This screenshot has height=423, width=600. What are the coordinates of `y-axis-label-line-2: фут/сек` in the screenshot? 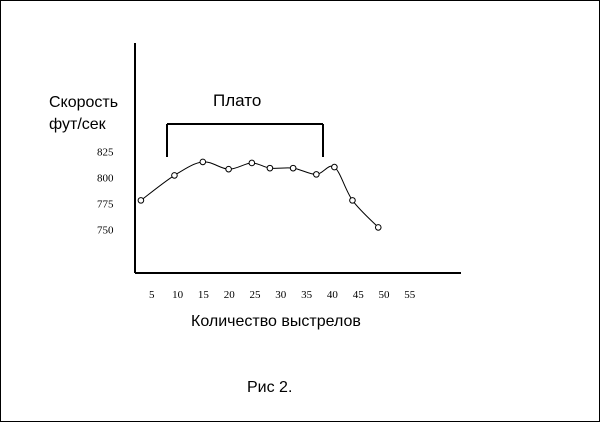 It's located at (77, 124).